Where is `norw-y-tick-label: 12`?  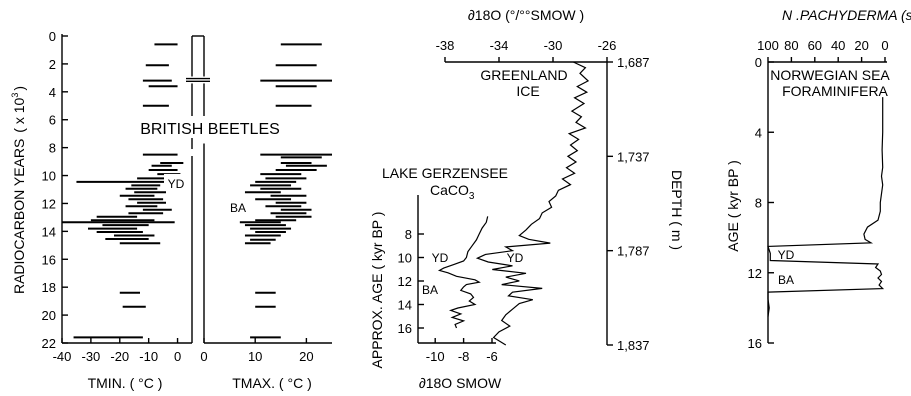
norw-y-tick-label: 12 is located at coordinates (755, 273).